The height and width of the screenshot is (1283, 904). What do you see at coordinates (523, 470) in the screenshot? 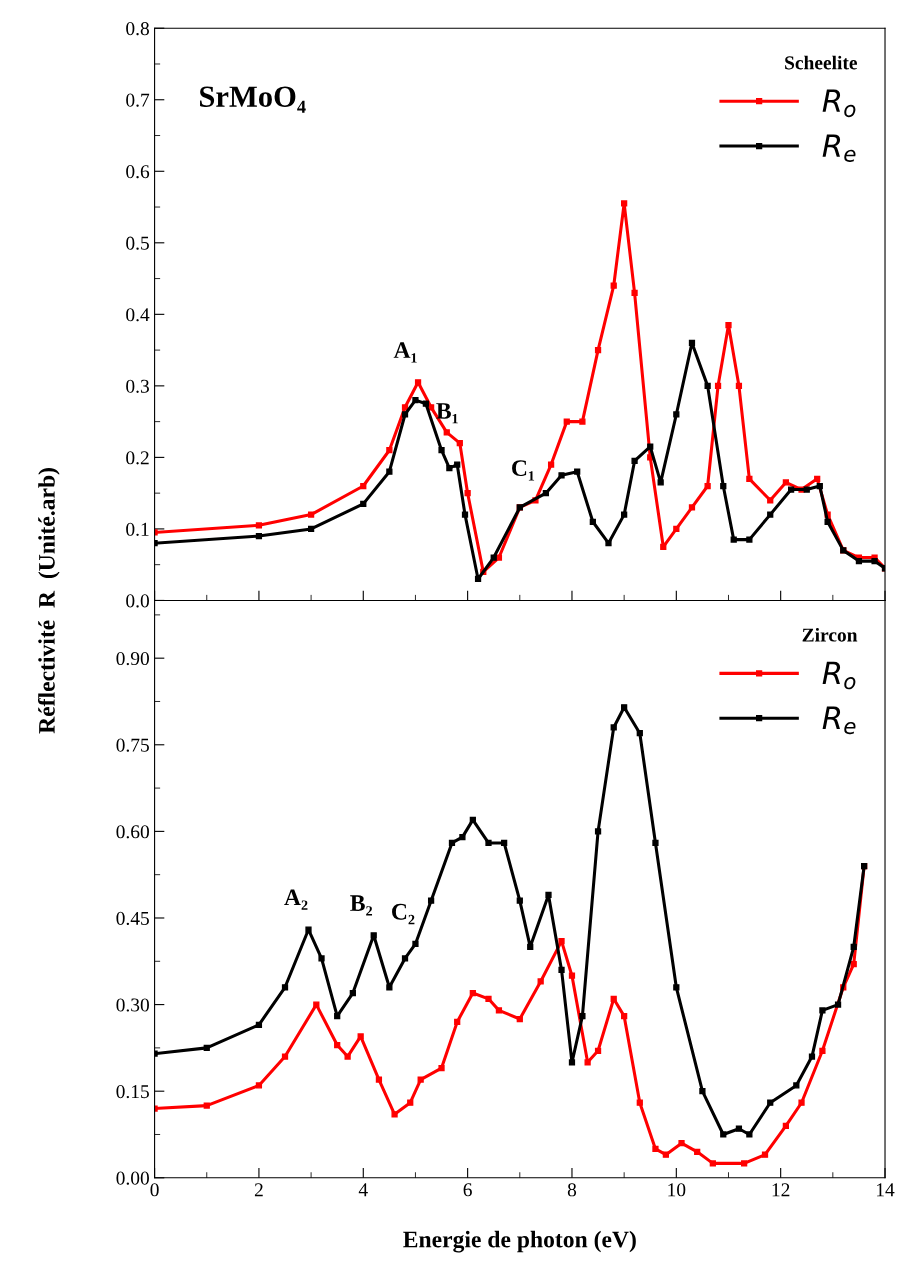
I see `annotation: C₁` at bounding box center [523, 470].